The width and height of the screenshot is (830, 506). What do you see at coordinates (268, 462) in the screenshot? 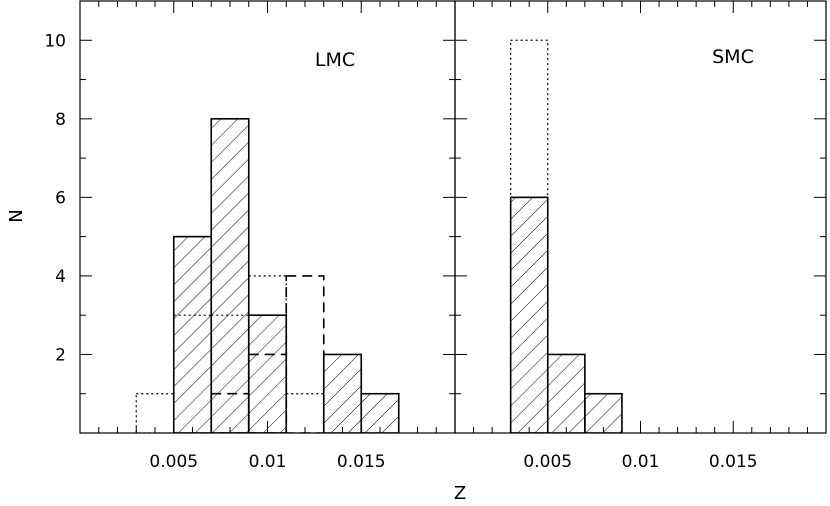
I see `lmc-x-tick-label: 0.01` at bounding box center [268, 462].